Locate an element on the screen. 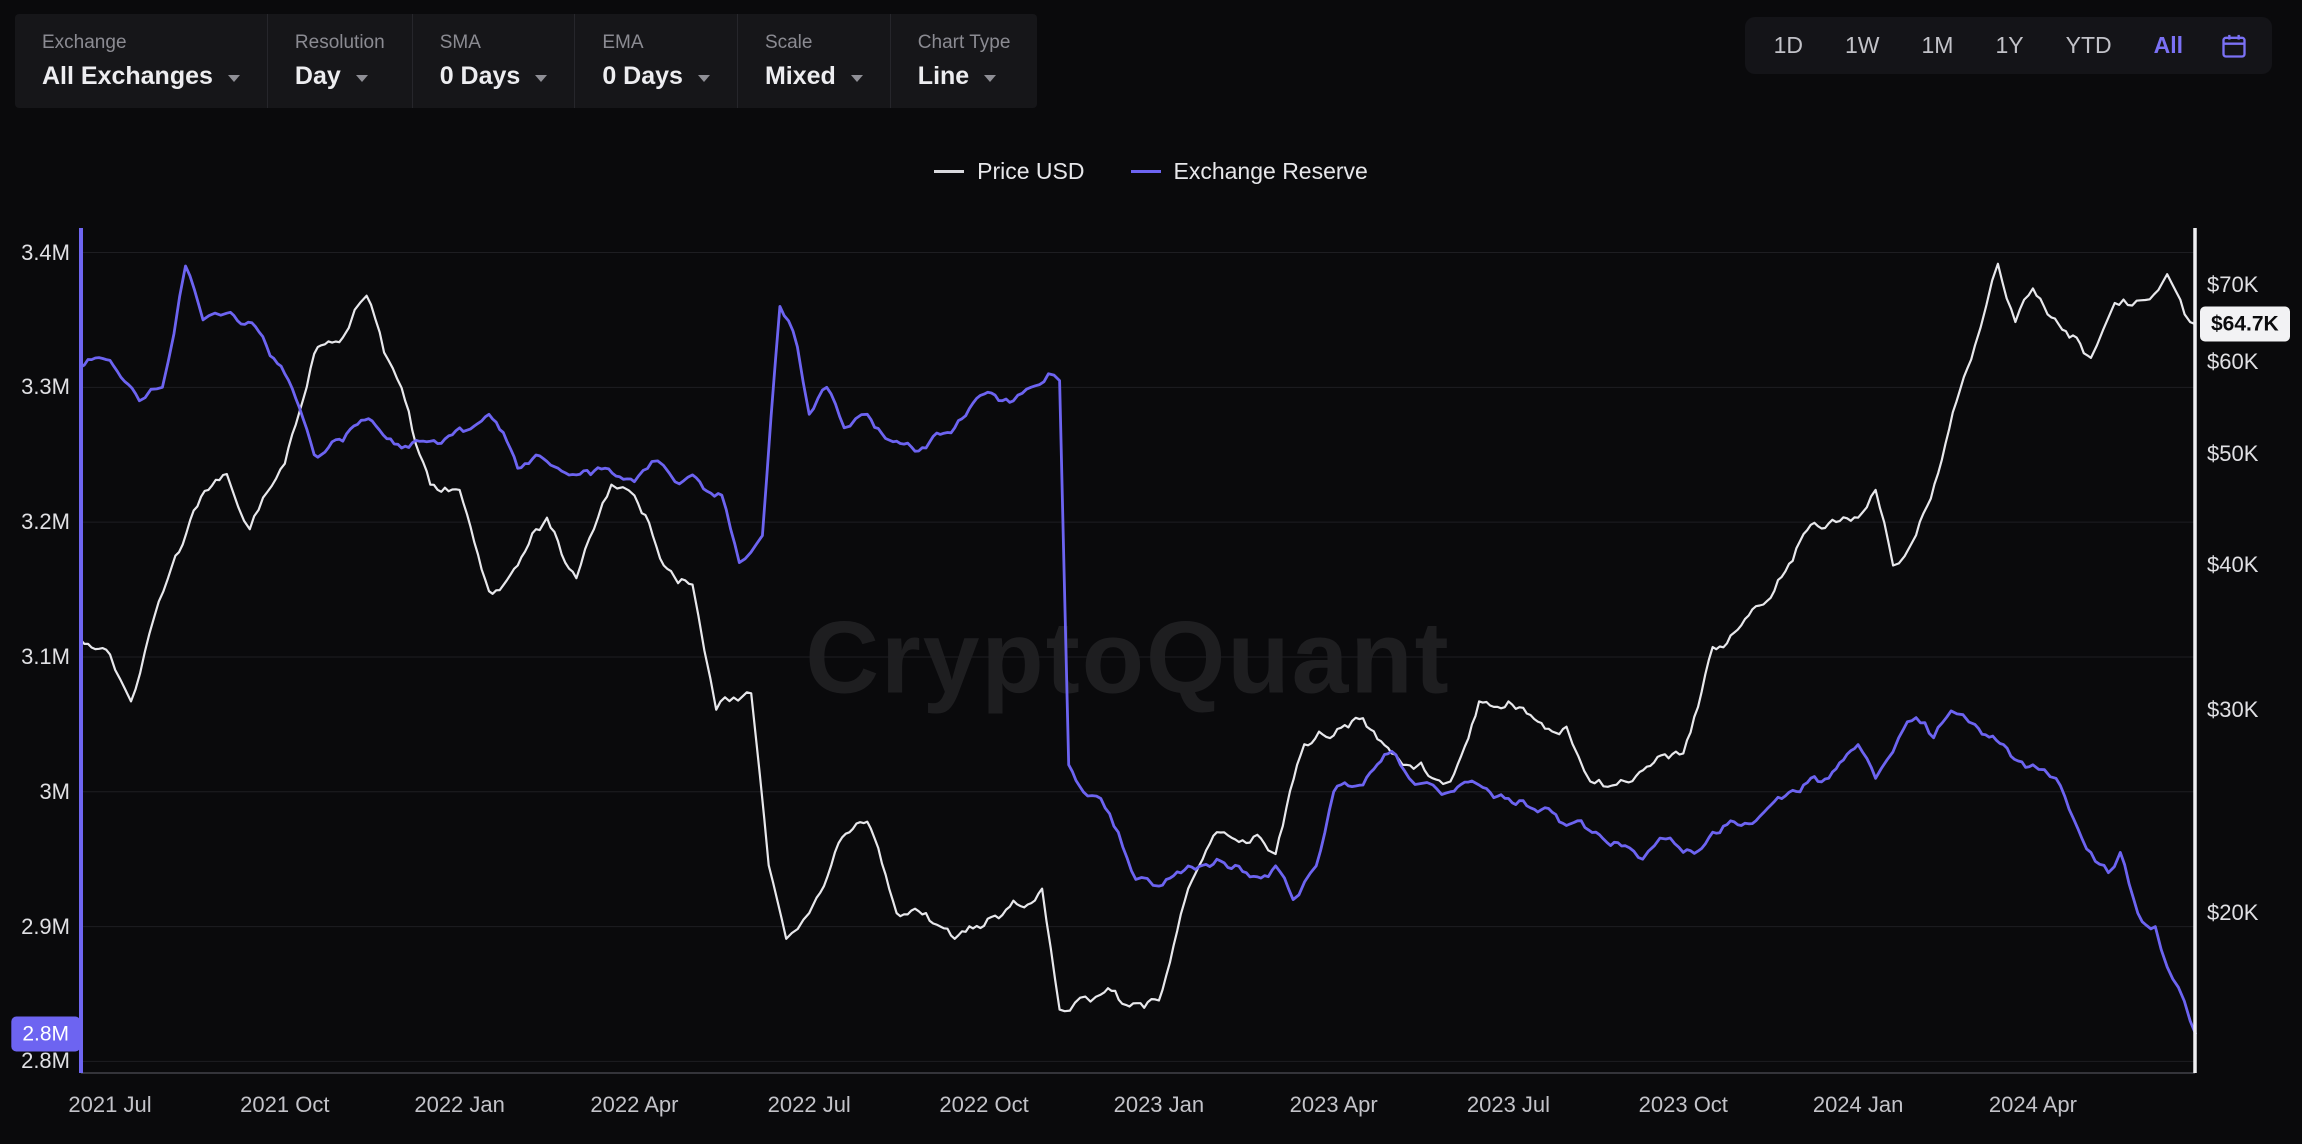 The image size is (2302, 1144). toolbar-group-label: Scale is located at coordinates (788, 42).